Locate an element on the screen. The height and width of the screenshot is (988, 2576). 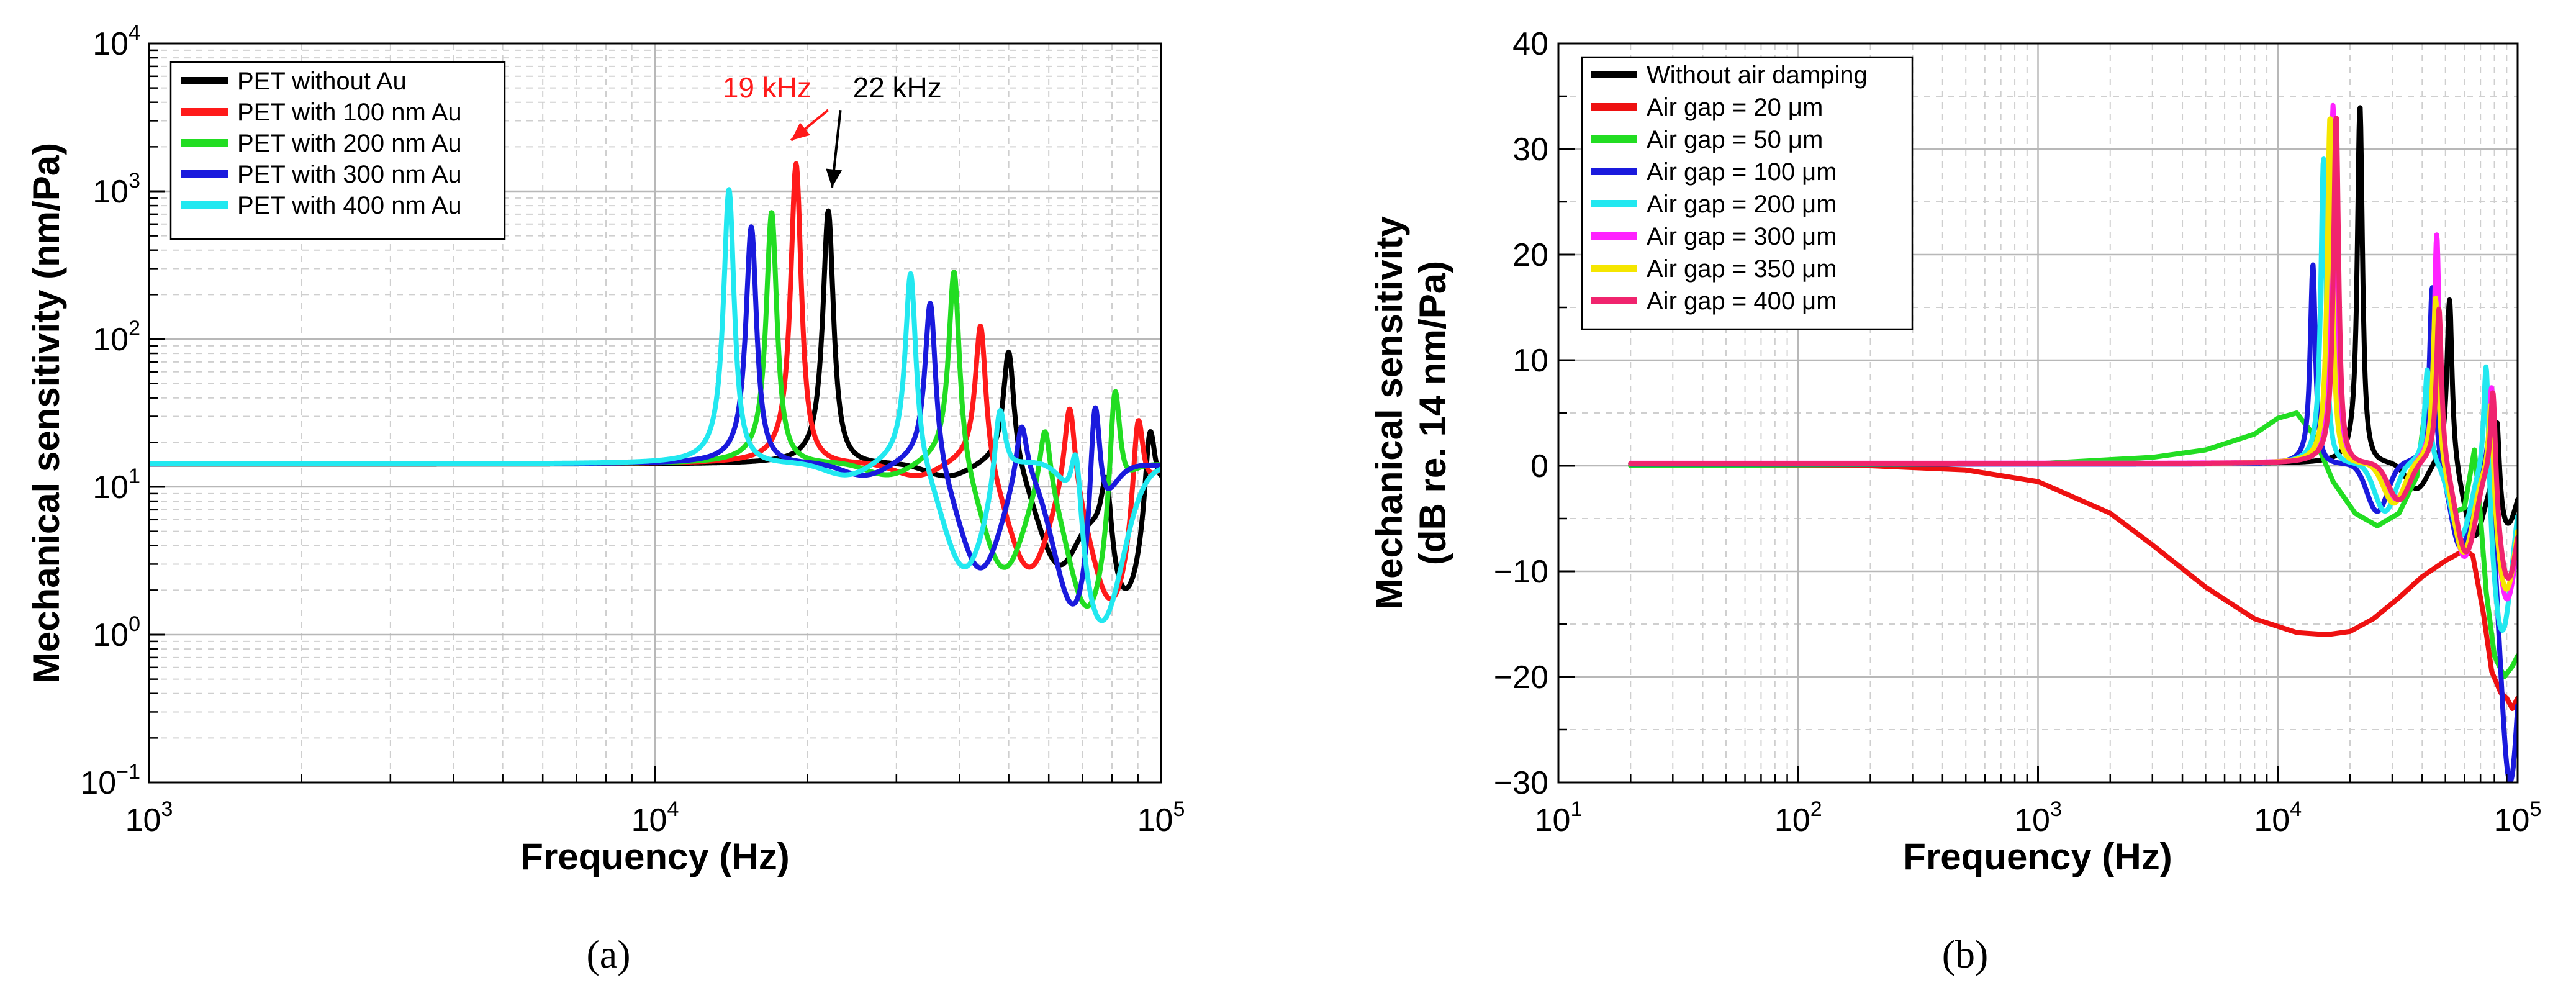
y-tick-label: 40 is located at coordinates (1530, 44).